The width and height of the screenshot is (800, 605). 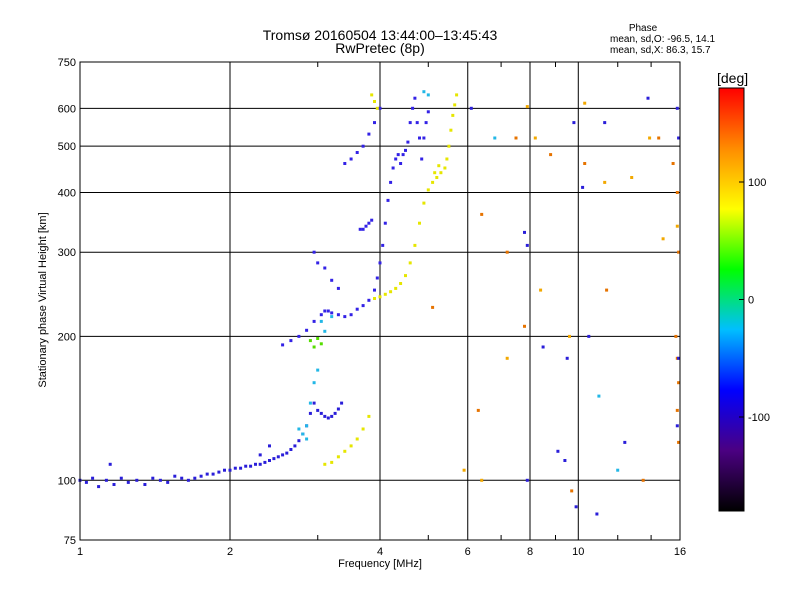 What do you see at coordinates (751, 301) in the screenshot?
I see `colorbar-tick-label: 0` at bounding box center [751, 301].